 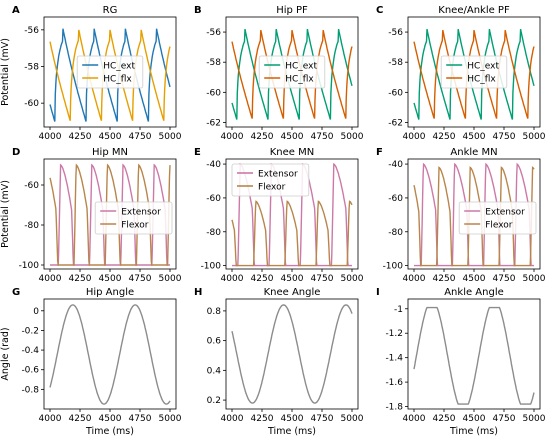 What do you see at coordinates (395, 123) in the screenshot?
I see `y-tick-label: -62` at bounding box center [395, 123].